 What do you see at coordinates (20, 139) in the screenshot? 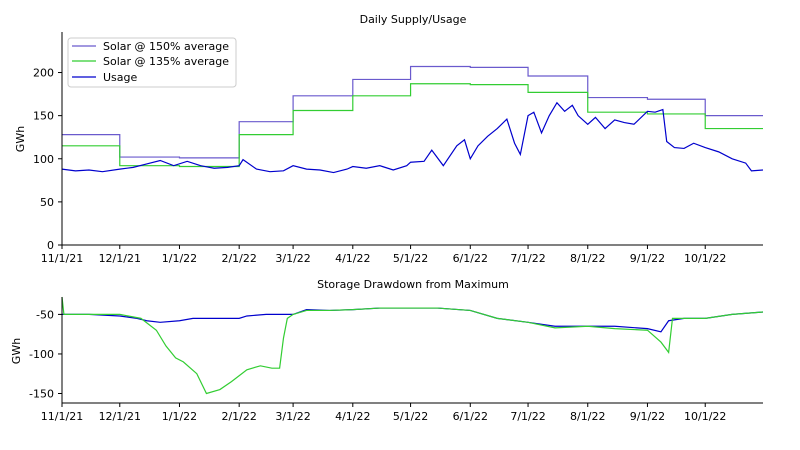
I see `top-ylabel: GWh` at bounding box center [20, 139].